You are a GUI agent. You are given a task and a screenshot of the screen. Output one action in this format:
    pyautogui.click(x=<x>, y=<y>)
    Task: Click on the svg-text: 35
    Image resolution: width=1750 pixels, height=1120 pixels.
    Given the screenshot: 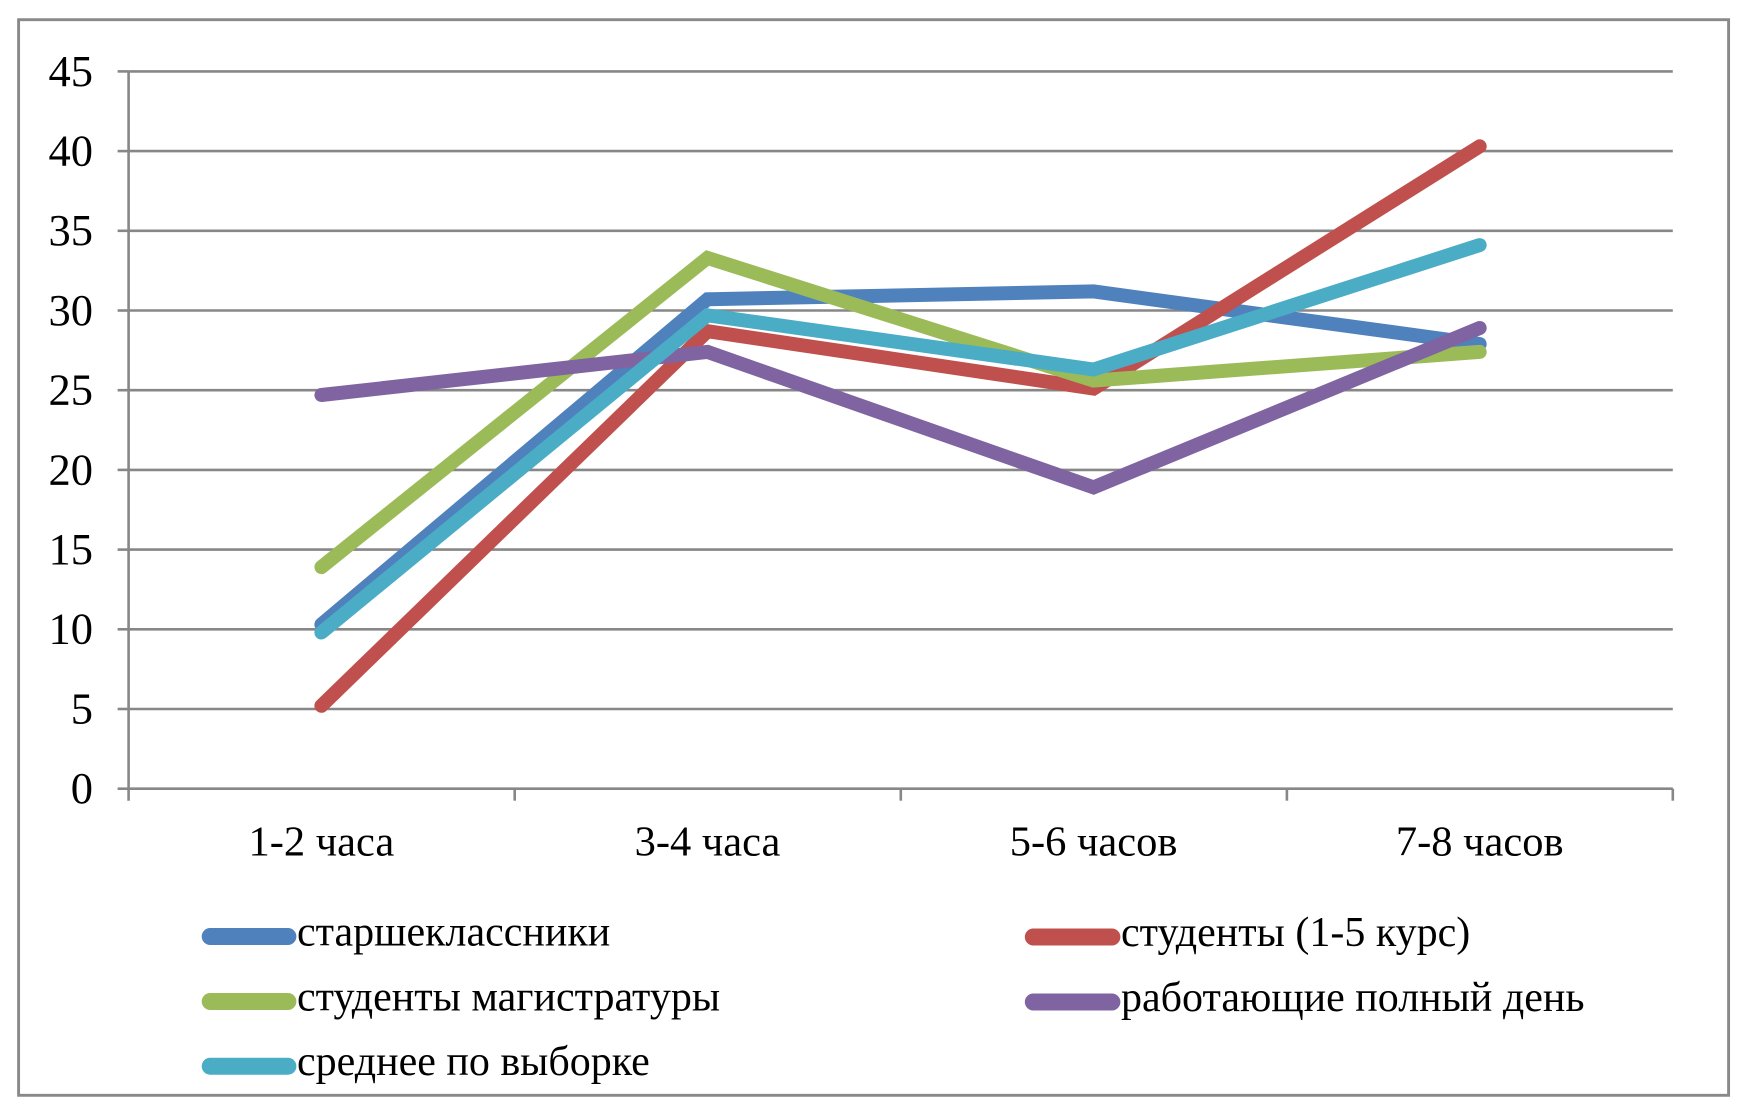 What is the action you would take?
    pyautogui.click(x=71, y=230)
    